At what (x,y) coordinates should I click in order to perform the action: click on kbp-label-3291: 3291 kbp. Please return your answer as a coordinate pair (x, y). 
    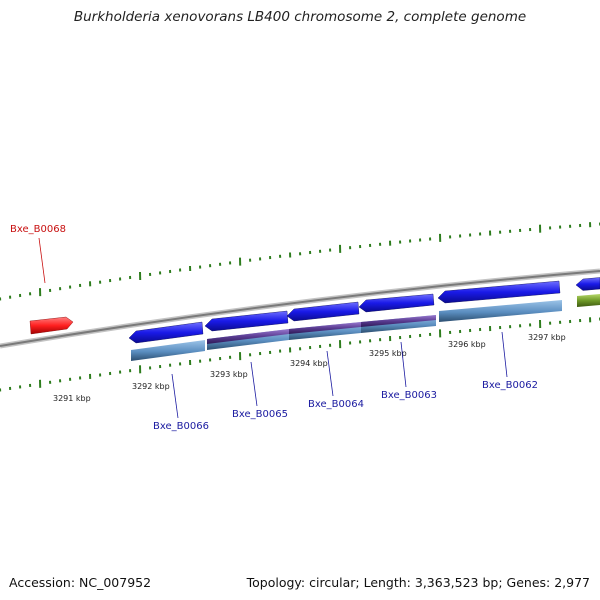
    Looking at the image, I should click on (72, 398).